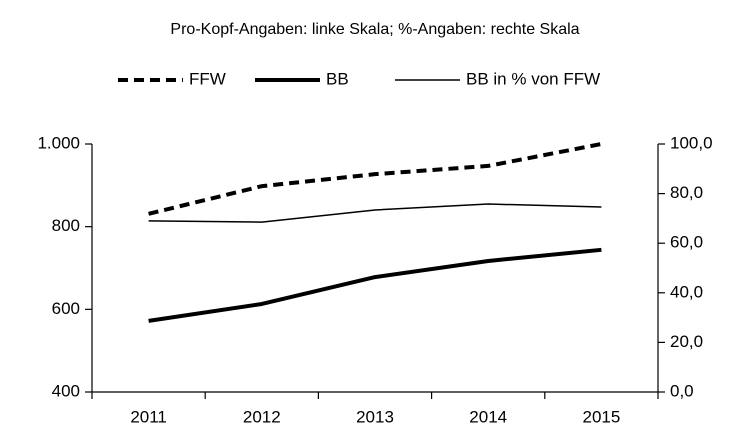 Image resolution: width=731 pixels, height=433 pixels. I want to click on y-tick-label: 800, so click(66, 225).